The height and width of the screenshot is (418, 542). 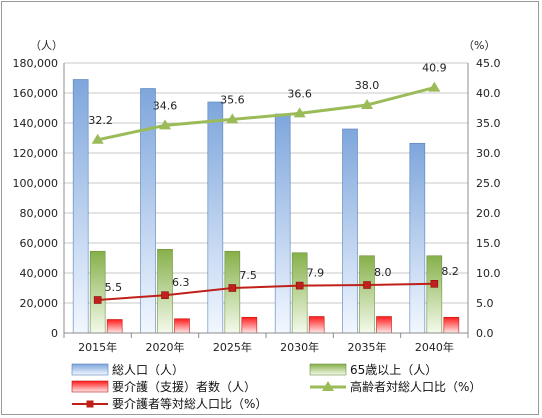 What do you see at coordinates (299, 93) in the screenshot?
I see `data-label: 36.6` at bounding box center [299, 93].